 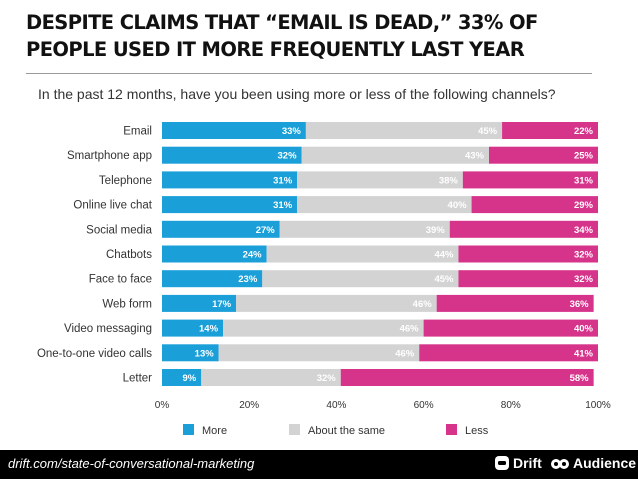 I want to click on data-label-less-email: 22%, so click(x=584, y=131).